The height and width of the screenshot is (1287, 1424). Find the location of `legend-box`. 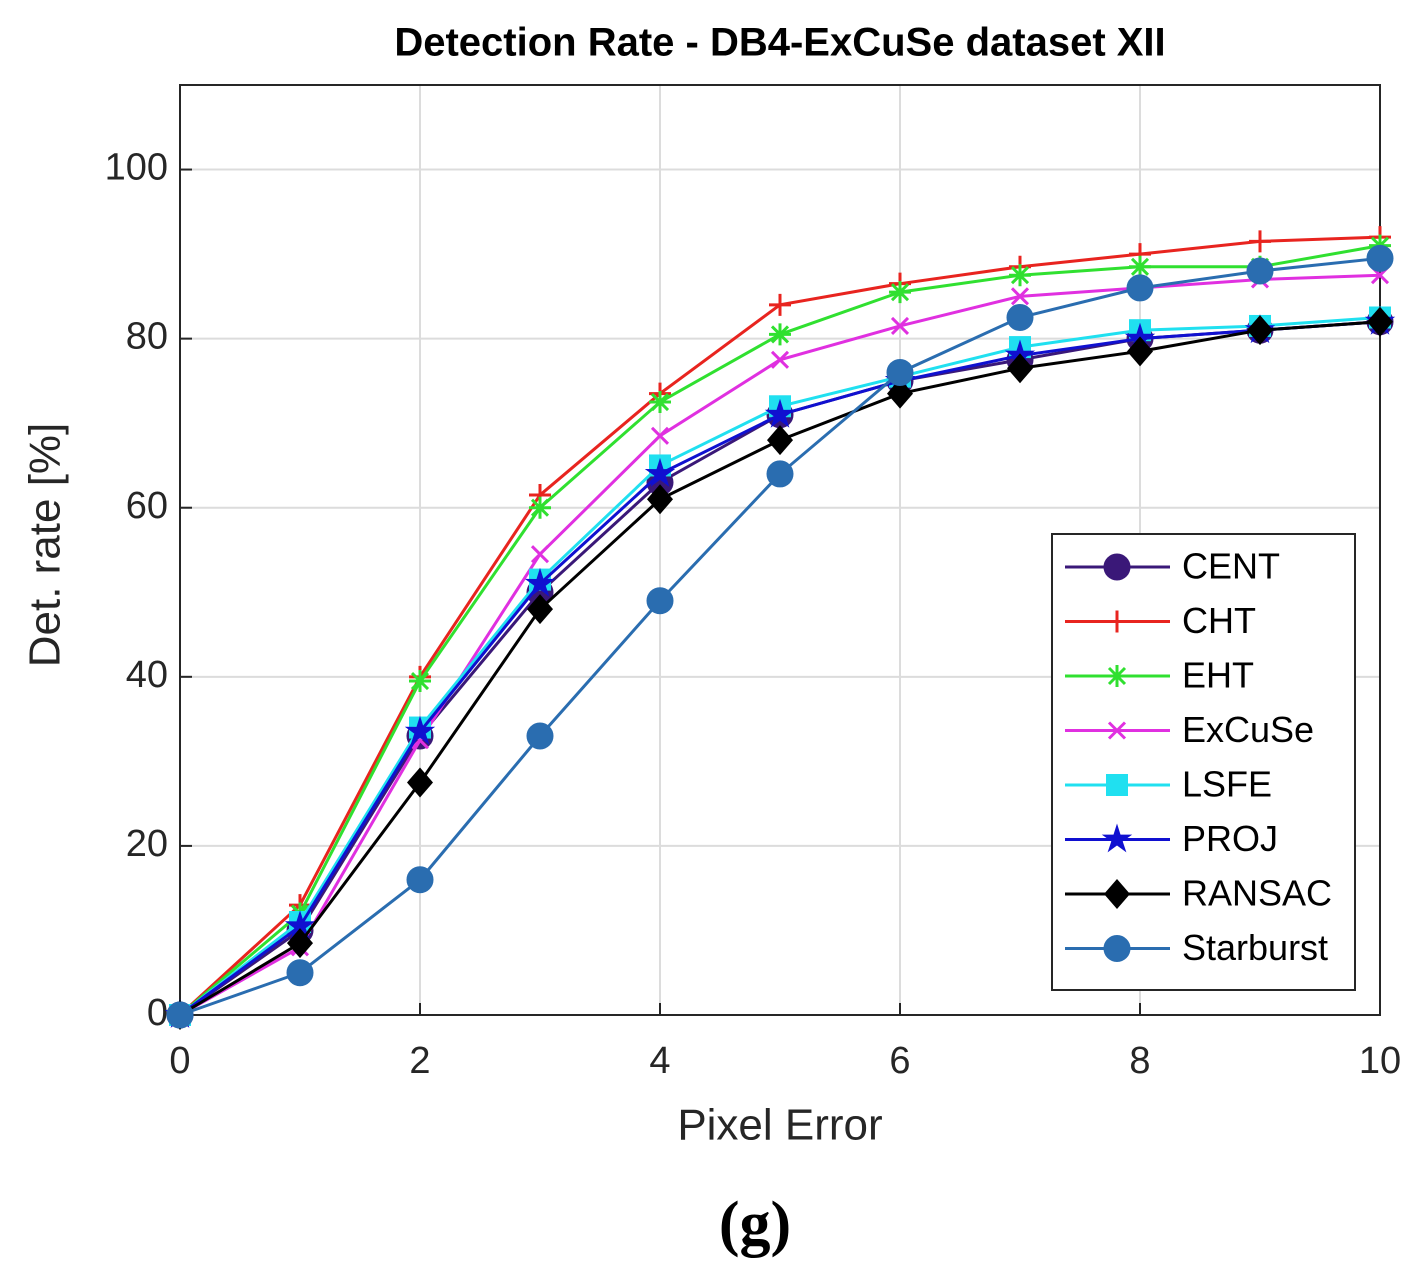

legend-box is located at coordinates (1203, 762).